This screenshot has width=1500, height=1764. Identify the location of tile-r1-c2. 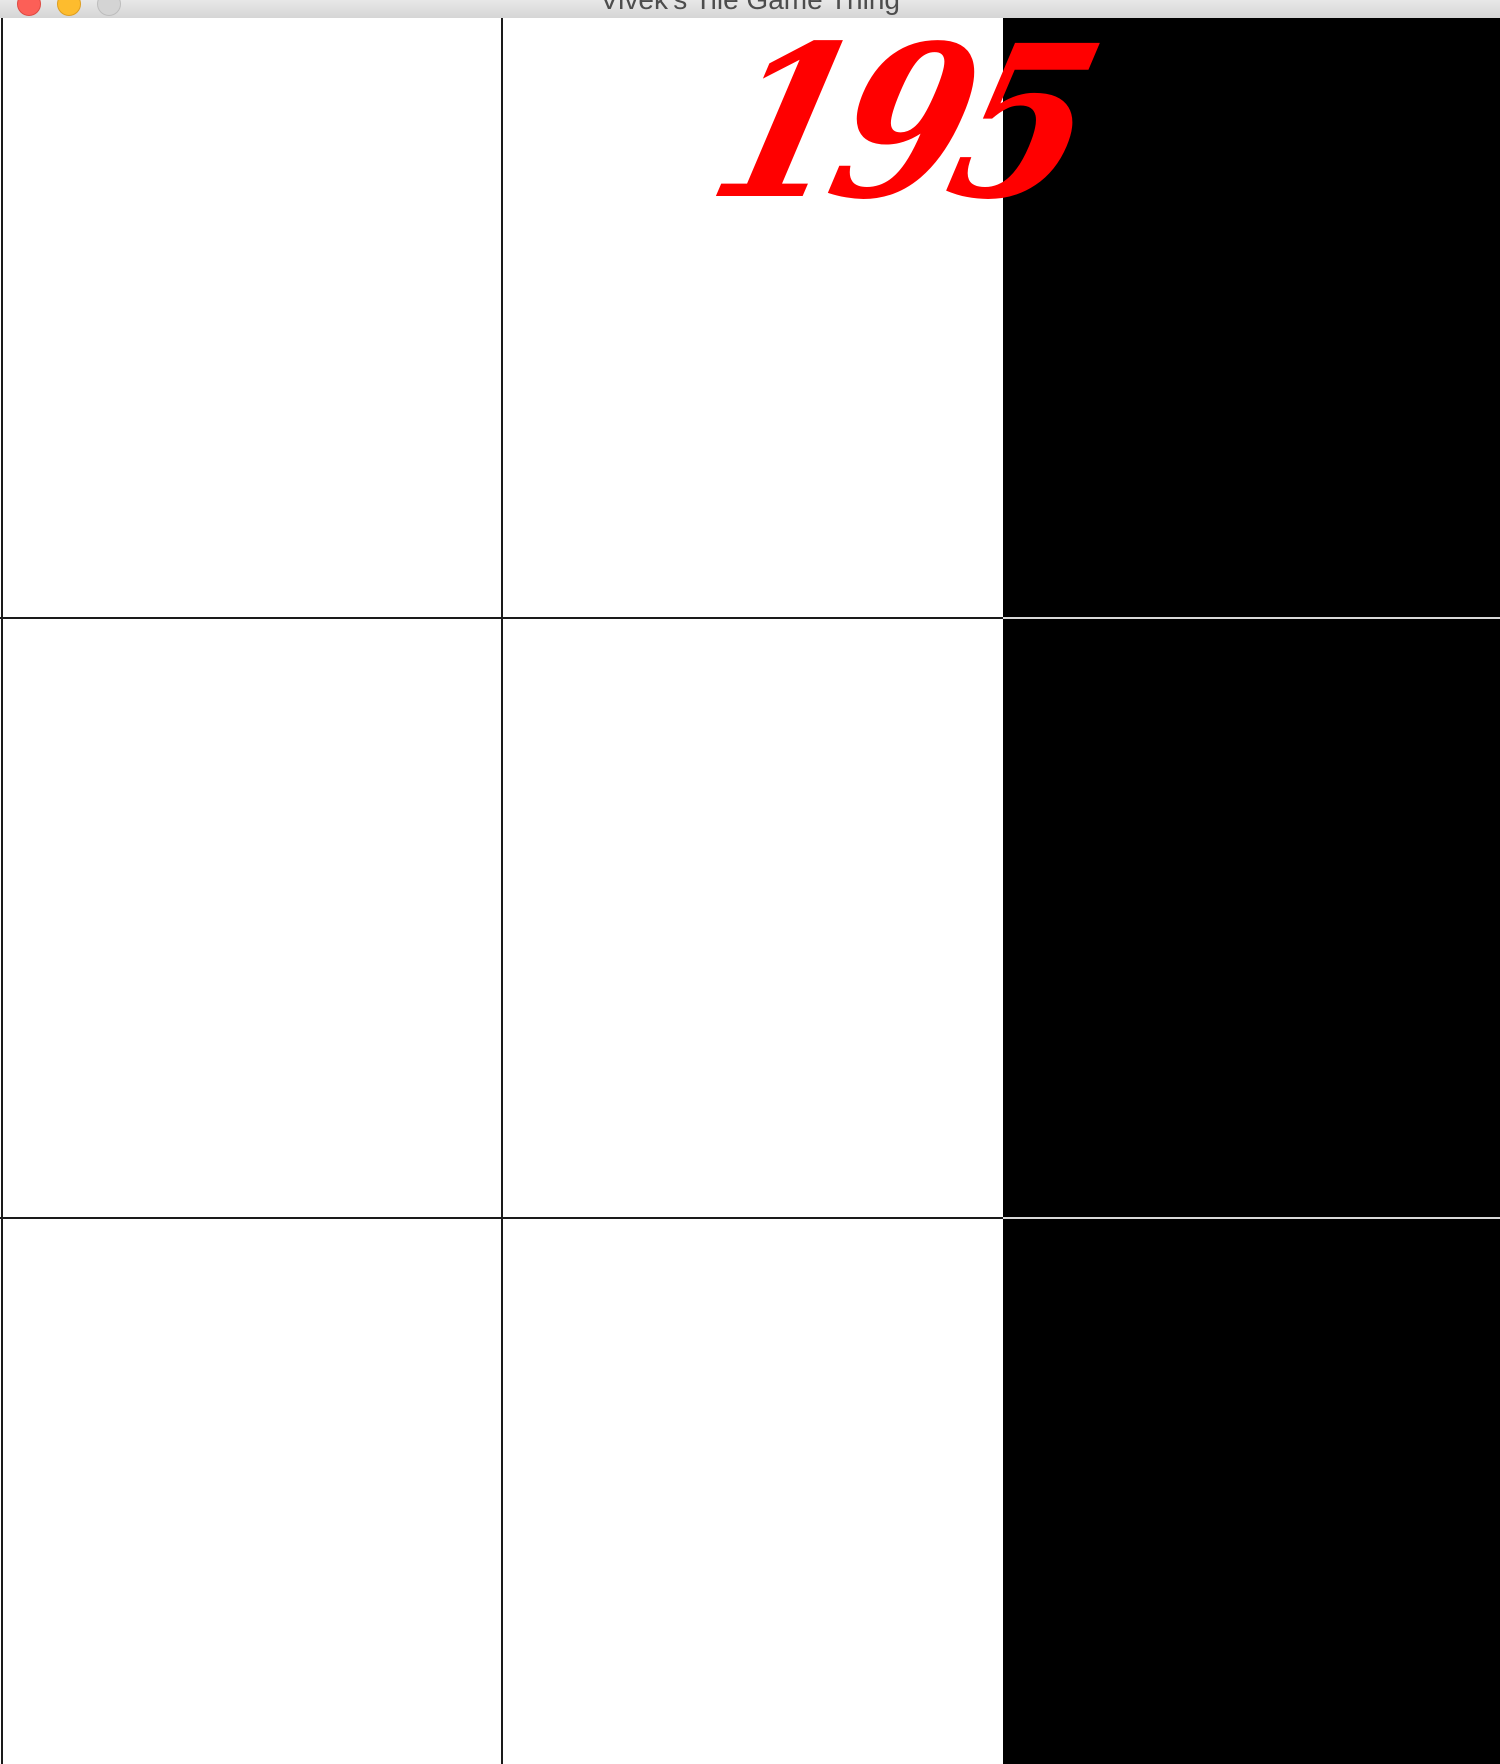
(752, 318).